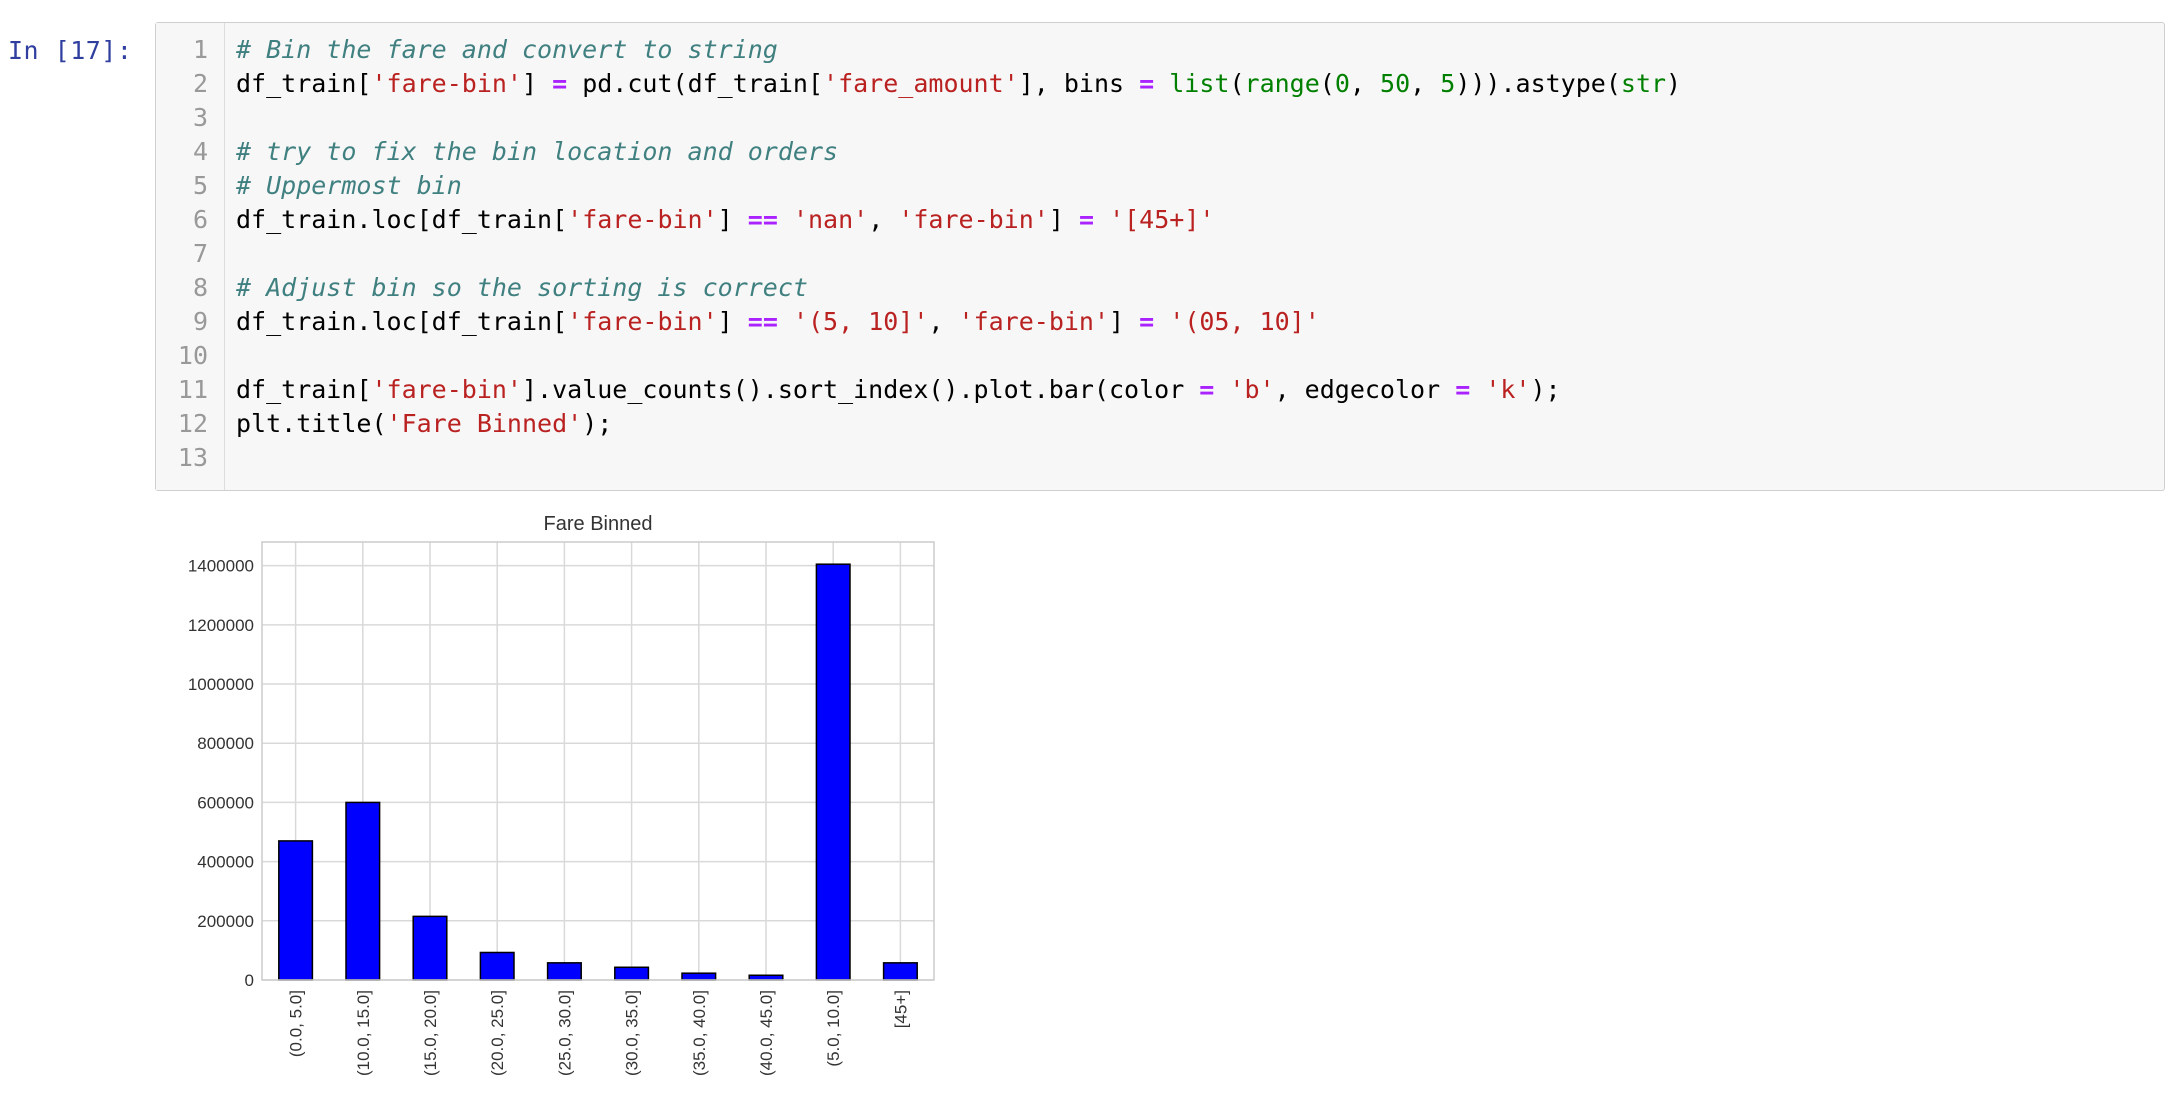  What do you see at coordinates (537, 151) in the screenshot?
I see `code-token: # try to fix the bin location and orders` at bounding box center [537, 151].